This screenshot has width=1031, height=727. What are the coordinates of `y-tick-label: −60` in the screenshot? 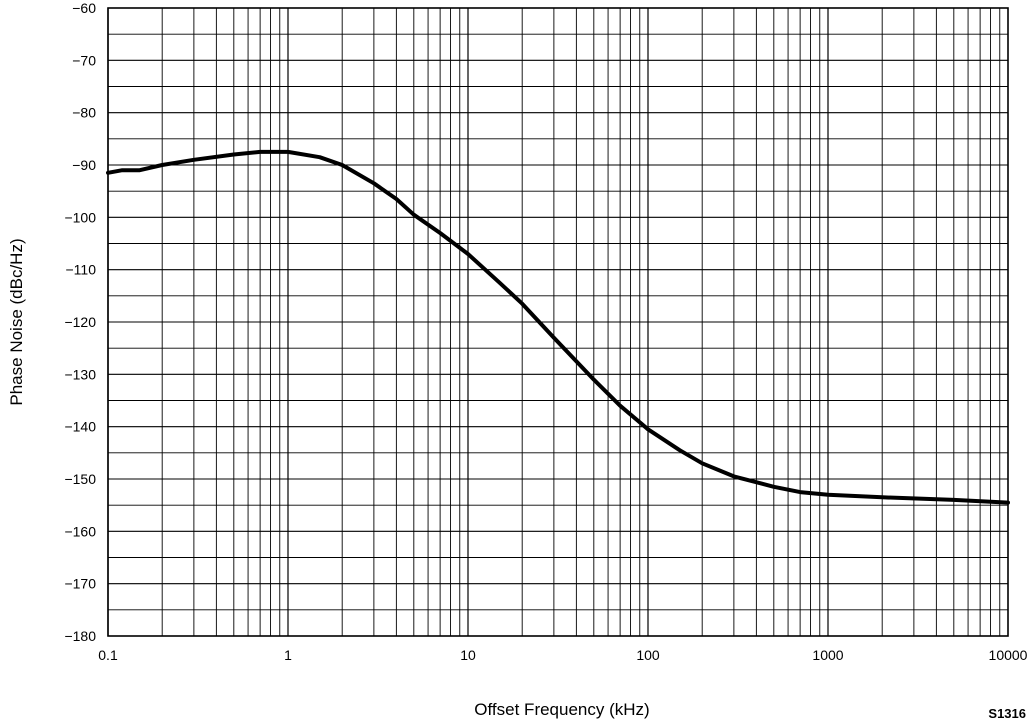 It's located at (84, 8).